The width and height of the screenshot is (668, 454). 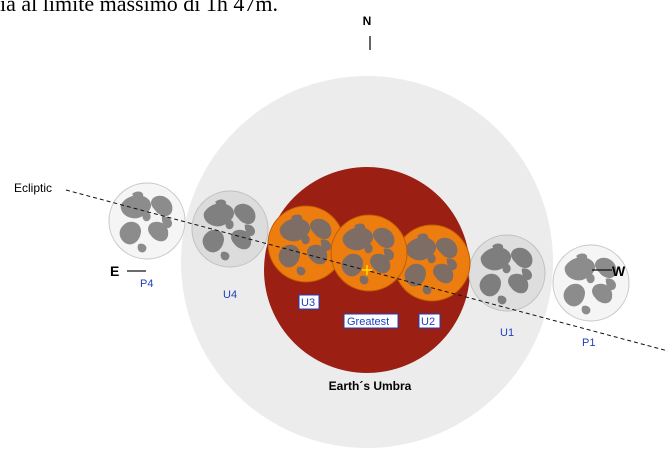 What do you see at coordinates (588, 343) in the screenshot?
I see `contact-label-p1: P1` at bounding box center [588, 343].